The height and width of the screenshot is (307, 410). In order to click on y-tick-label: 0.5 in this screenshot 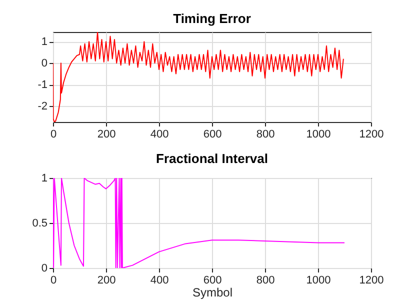, I will do `click(40, 224)`.